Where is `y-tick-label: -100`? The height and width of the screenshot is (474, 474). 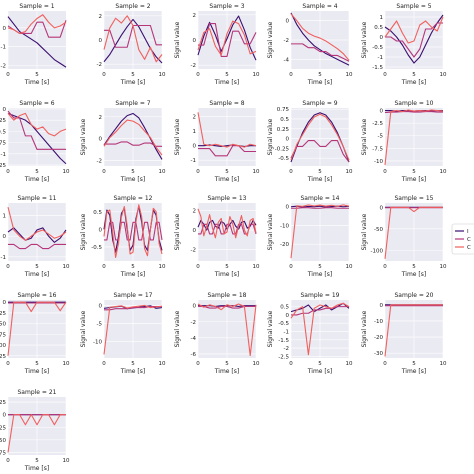 y-tick-label: -100 is located at coordinates (3, 346).